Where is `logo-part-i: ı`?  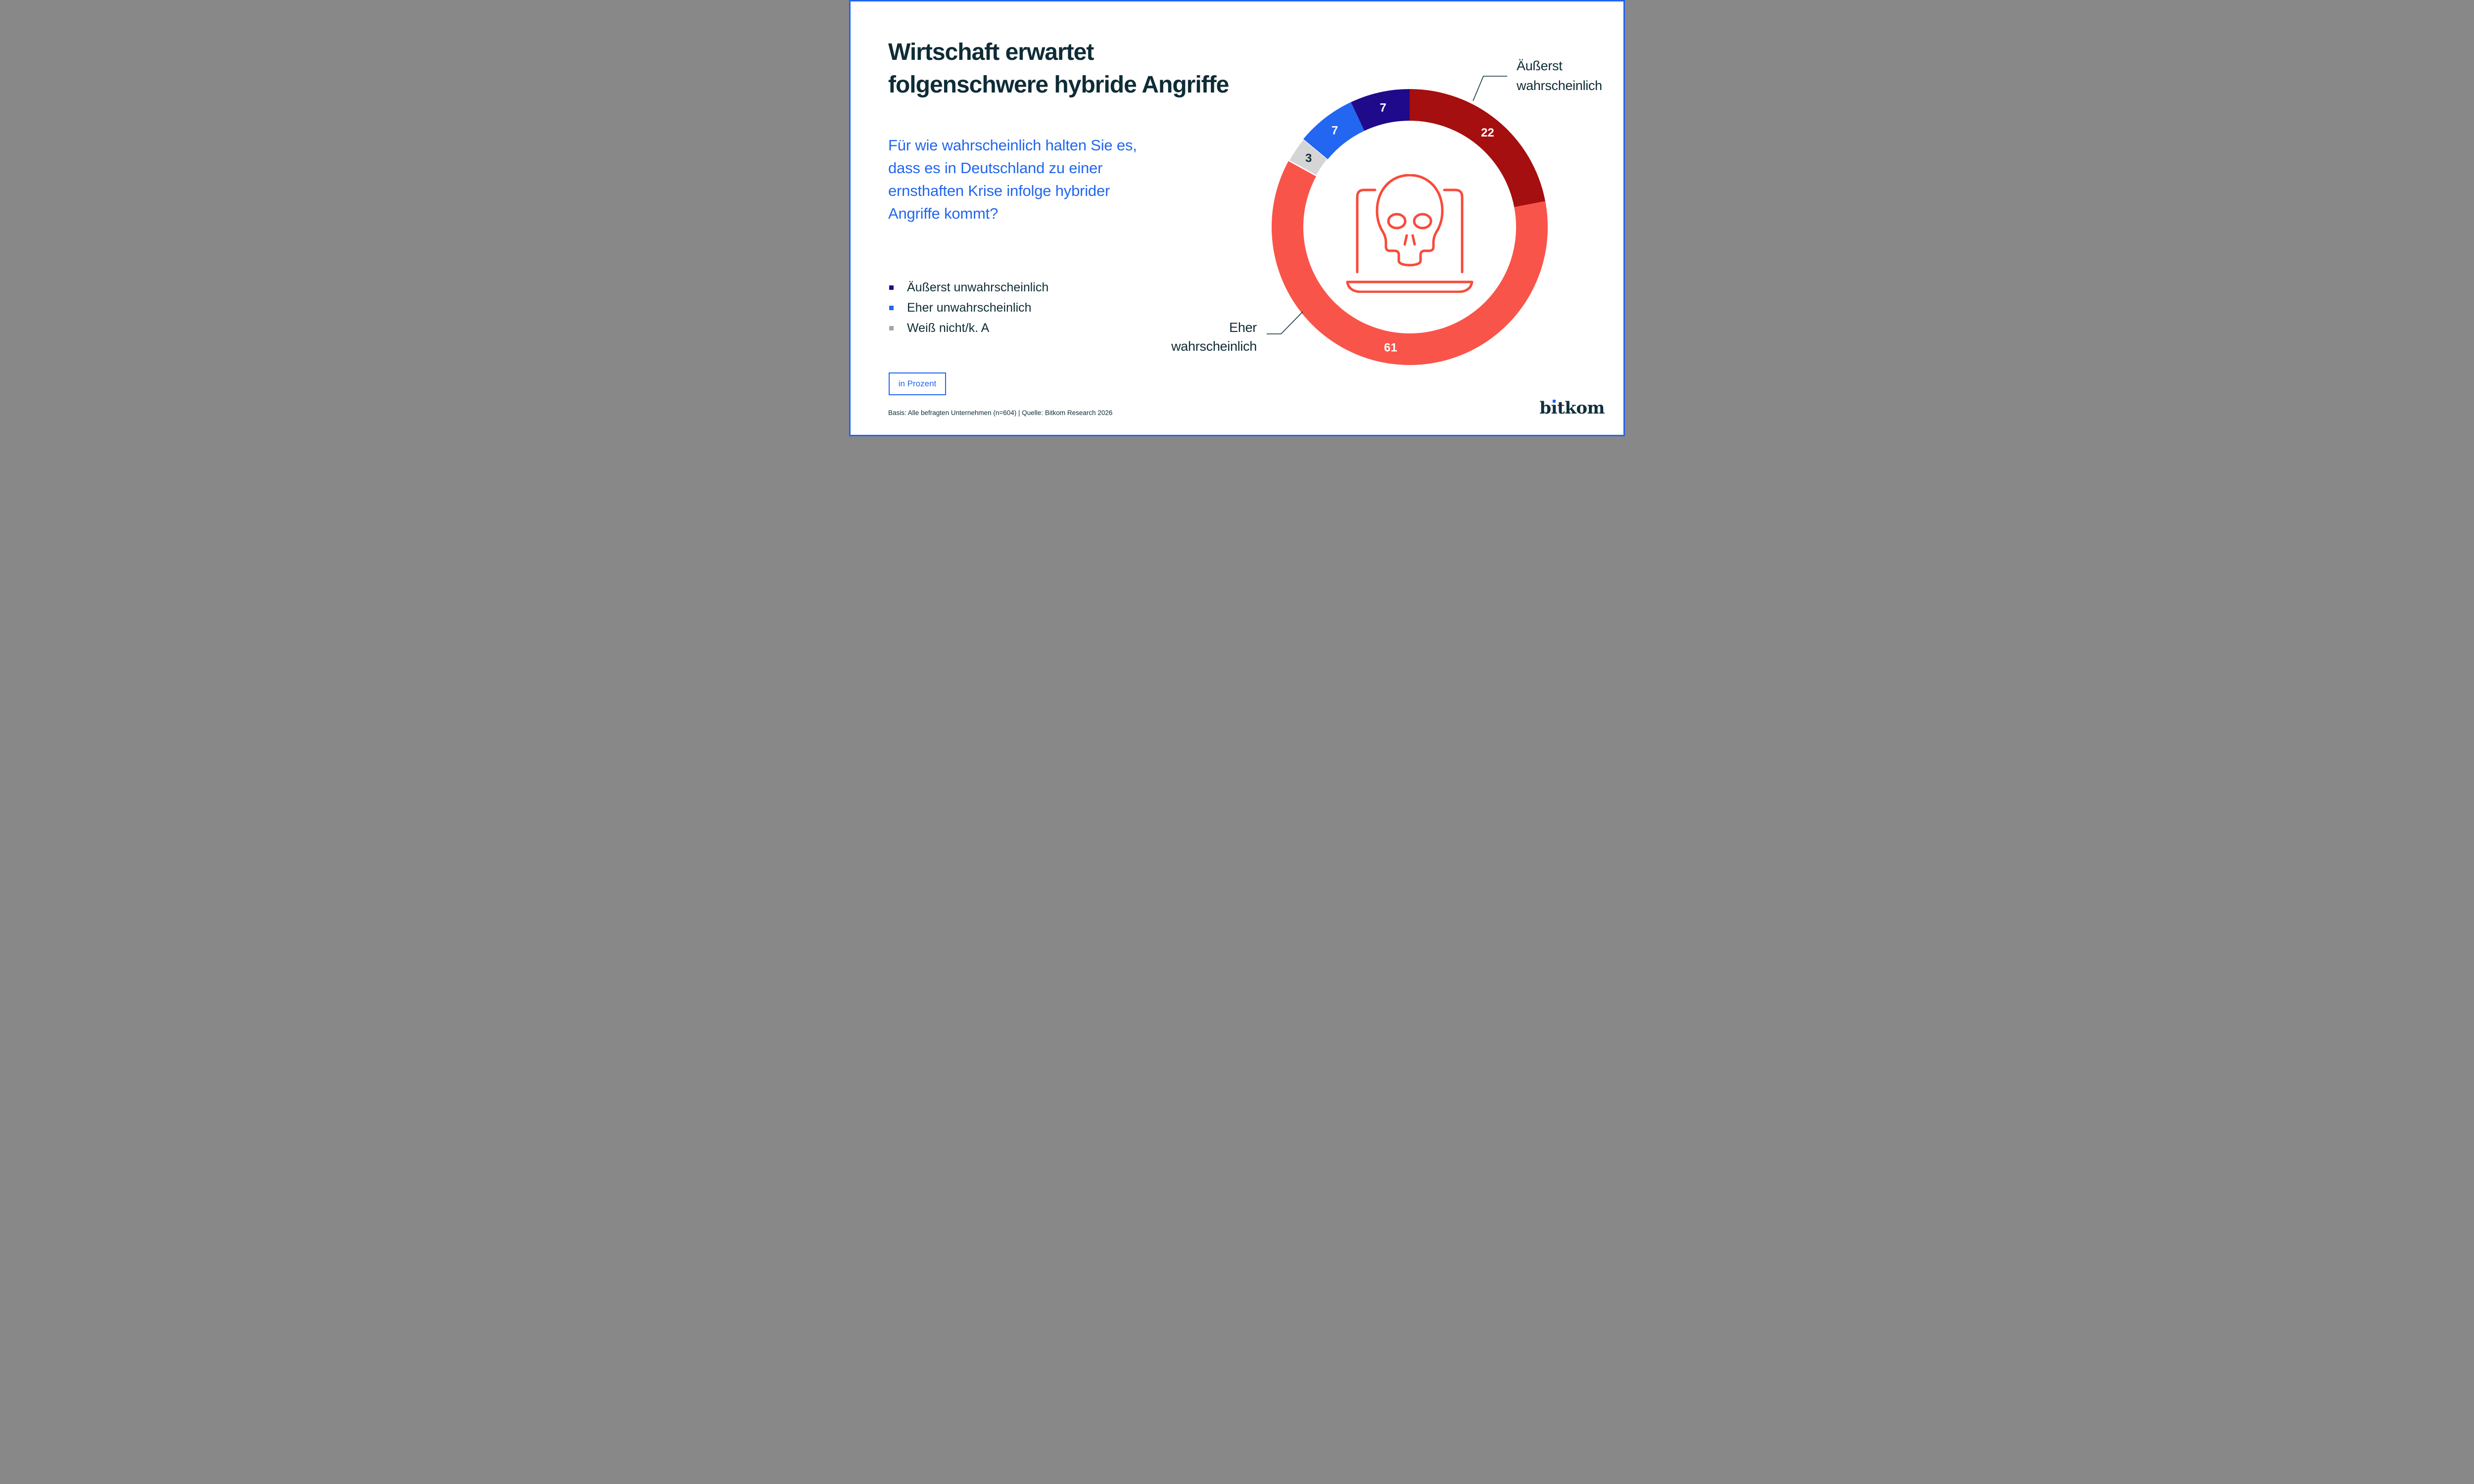 logo-part-i: ı is located at coordinates (1555, 408).